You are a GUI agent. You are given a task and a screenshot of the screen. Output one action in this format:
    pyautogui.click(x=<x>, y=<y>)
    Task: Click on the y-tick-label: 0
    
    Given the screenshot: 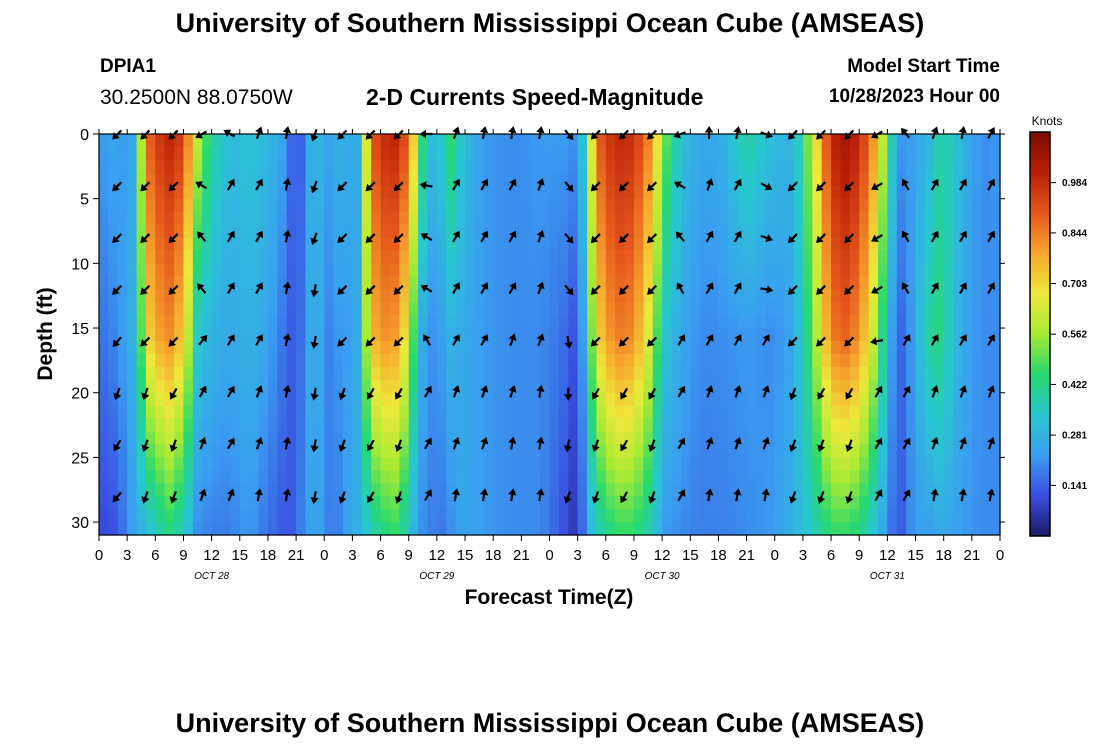 What is the action you would take?
    pyautogui.click(x=84, y=135)
    